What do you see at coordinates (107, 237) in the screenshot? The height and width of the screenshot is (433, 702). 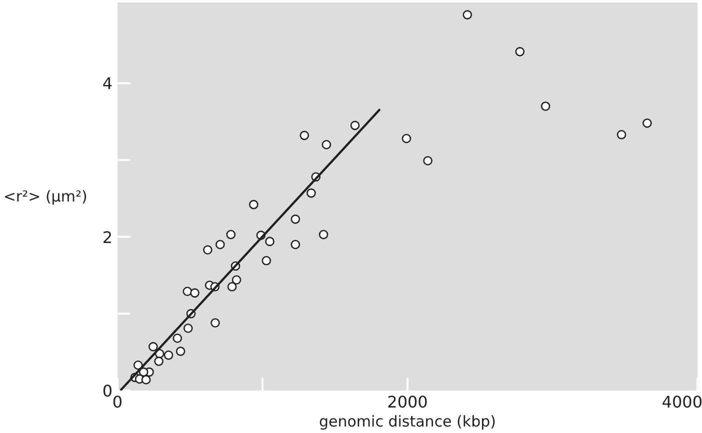 I see `y-tick-label: 2` at bounding box center [107, 237].